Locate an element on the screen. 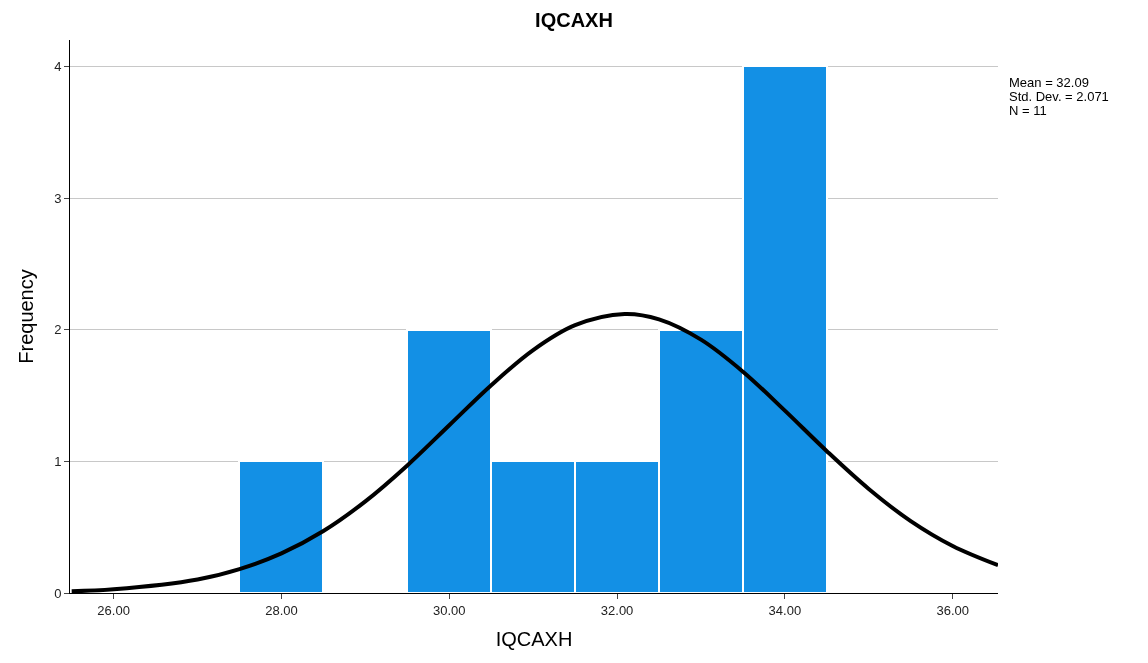  chart-title: IQCAXH is located at coordinates (574, 20).